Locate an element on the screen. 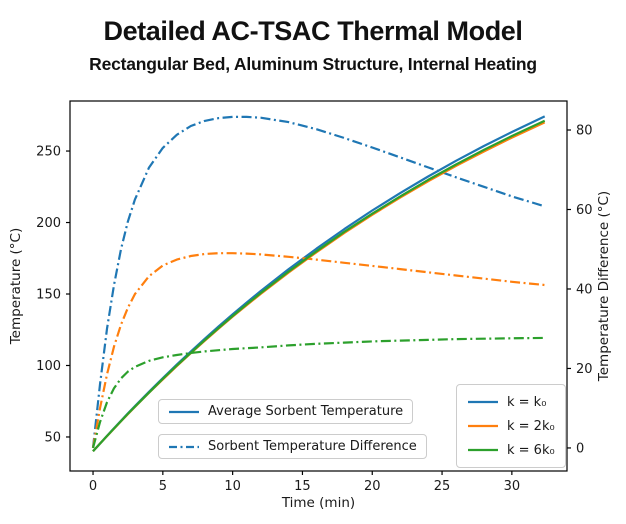 This screenshot has width=626, height=524. legend-label-k2: k = 2k₀ is located at coordinates (531, 426).